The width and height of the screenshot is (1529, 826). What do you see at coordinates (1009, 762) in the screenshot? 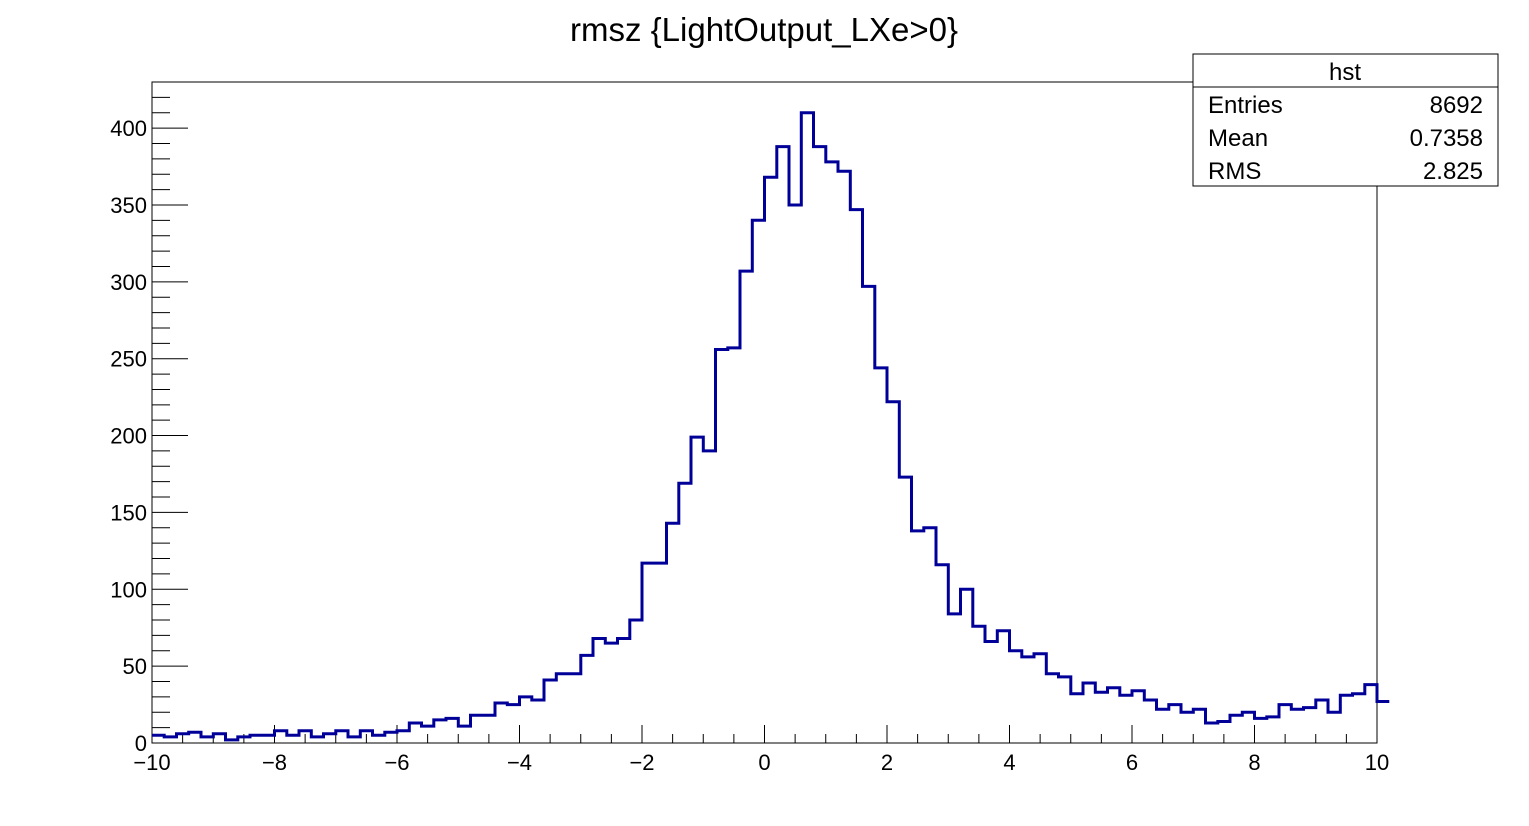
I see `x-tick-label: 4` at bounding box center [1009, 762].